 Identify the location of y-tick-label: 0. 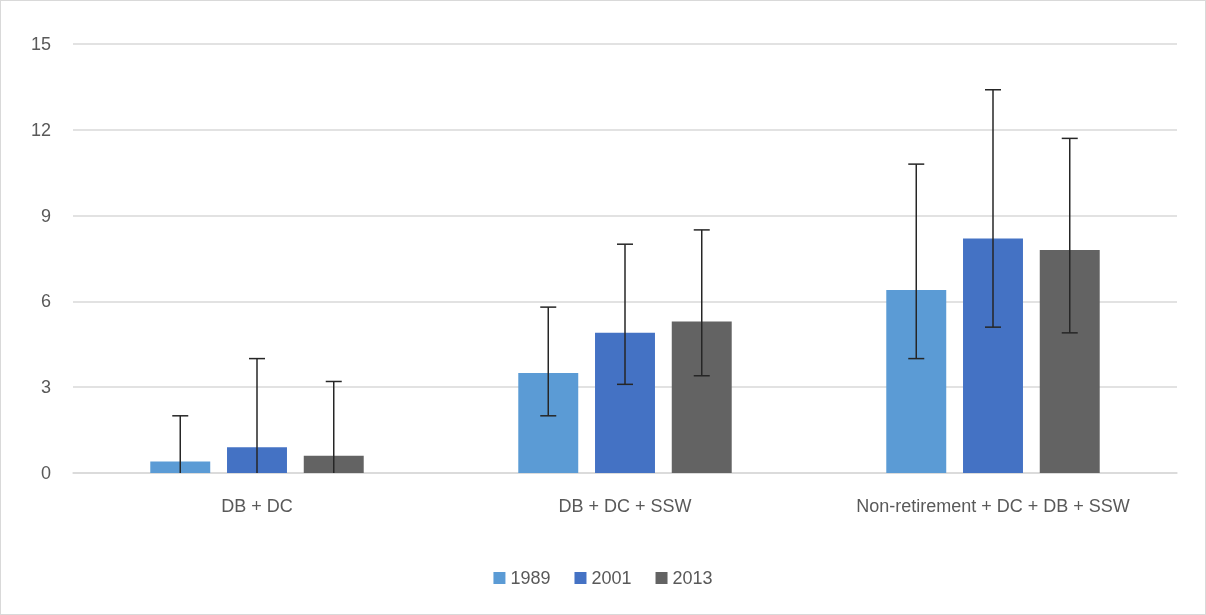
(45, 473).